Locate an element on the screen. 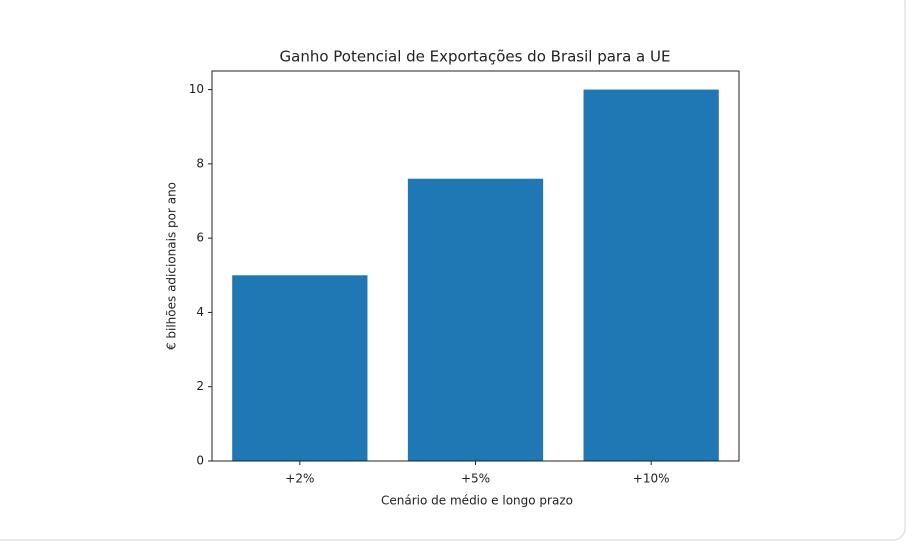 The height and width of the screenshot is (549, 914). y-tick-label: 8 is located at coordinates (200, 163).